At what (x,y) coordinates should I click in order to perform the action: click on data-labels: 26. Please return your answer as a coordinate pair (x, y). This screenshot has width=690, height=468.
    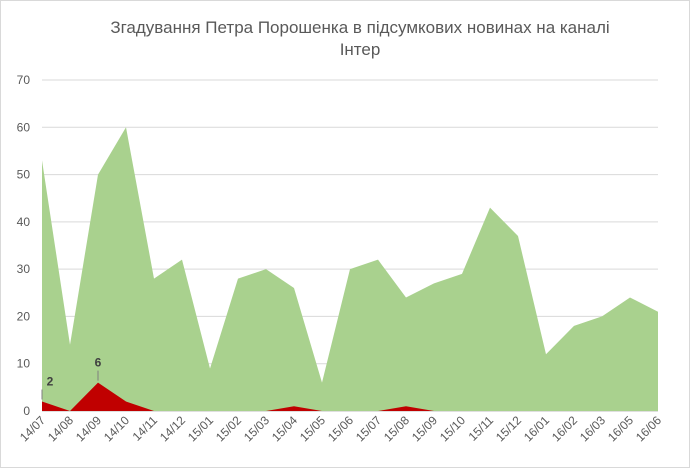
    Looking at the image, I should click on (71, 378).